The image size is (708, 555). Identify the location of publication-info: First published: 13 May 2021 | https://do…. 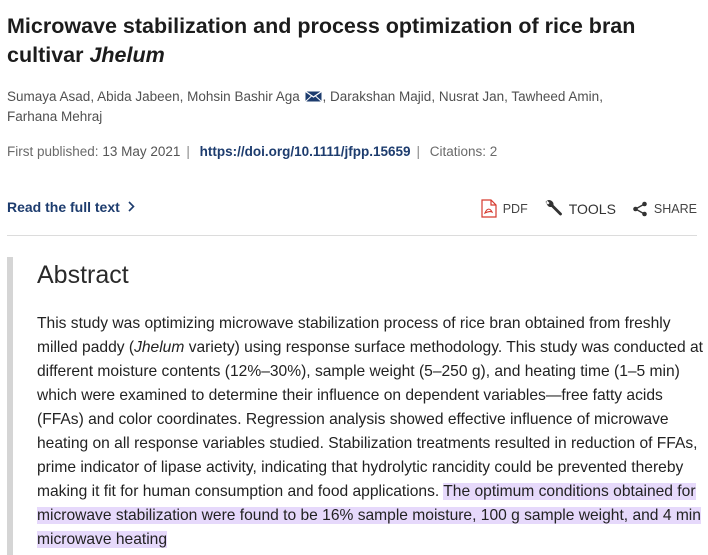
(252, 151).